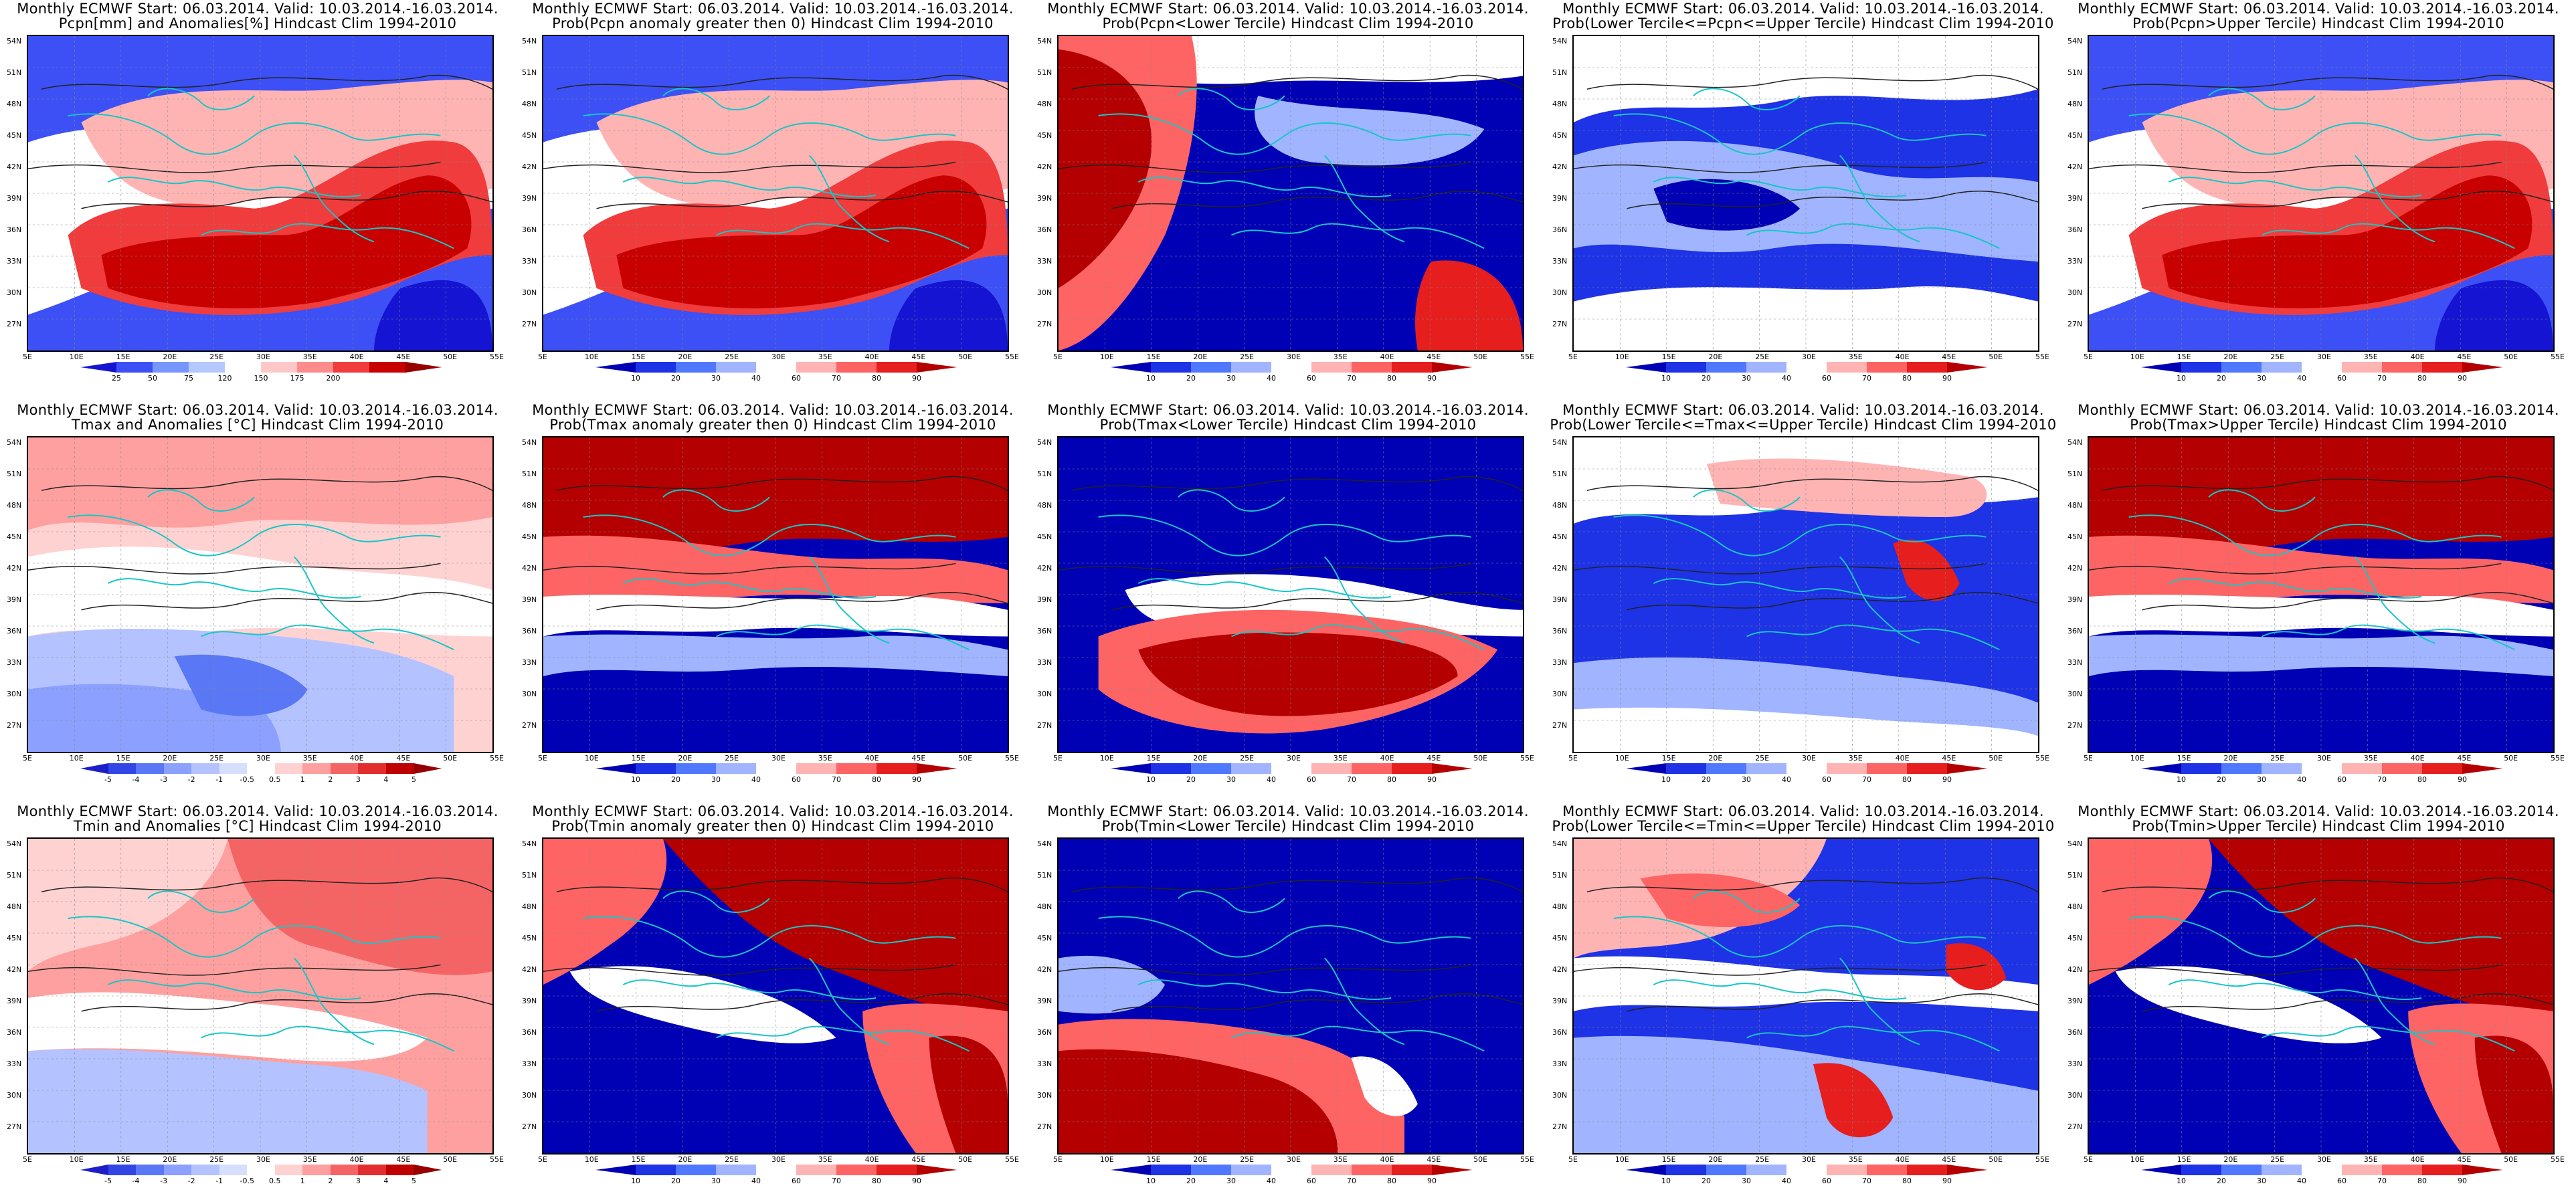 The height and width of the screenshot is (1204, 2576). What do you see at coordinates (1527, 357) in the screenshot?
I see `longitude-label: 55E` at bounding box center [1527, 357].